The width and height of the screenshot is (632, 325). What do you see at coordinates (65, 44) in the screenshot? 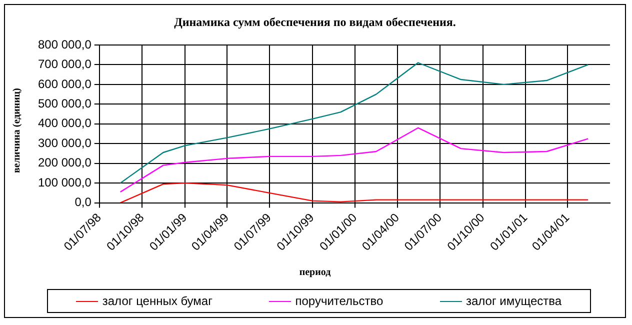
I see `y-tick-label: 800 000,0` at bounding box center [65, 44].